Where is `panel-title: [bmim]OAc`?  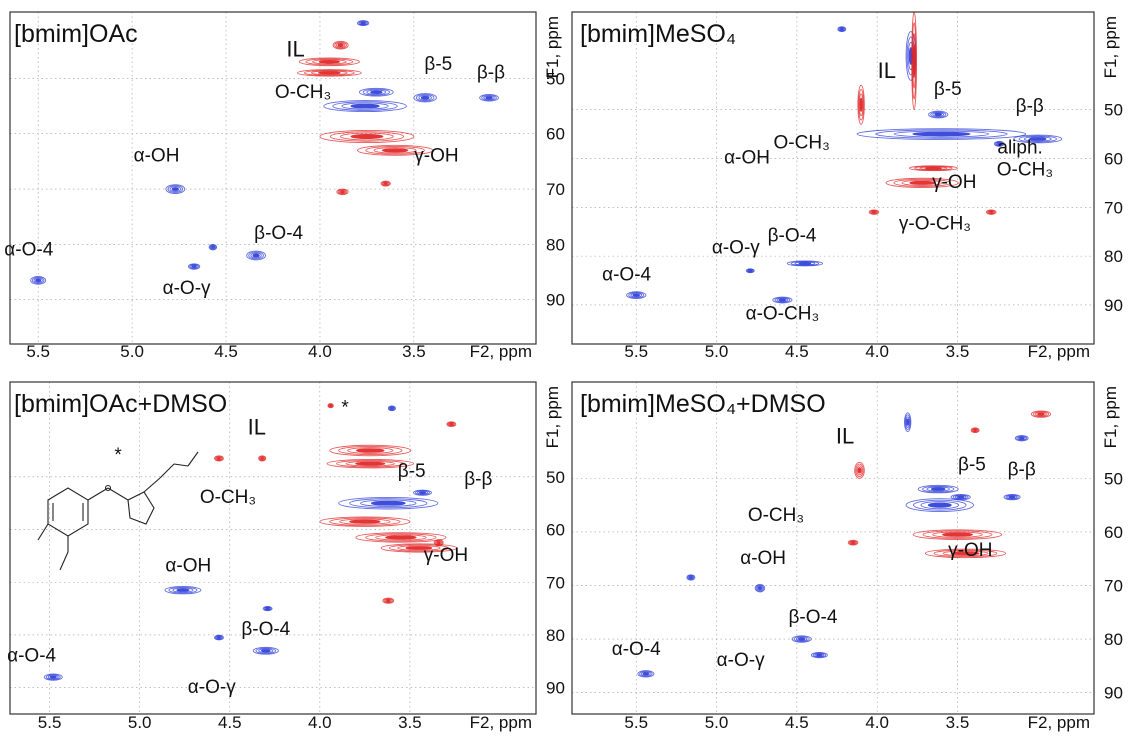
panel-title: [bmim]OAc is located at coordinates (76, 34).